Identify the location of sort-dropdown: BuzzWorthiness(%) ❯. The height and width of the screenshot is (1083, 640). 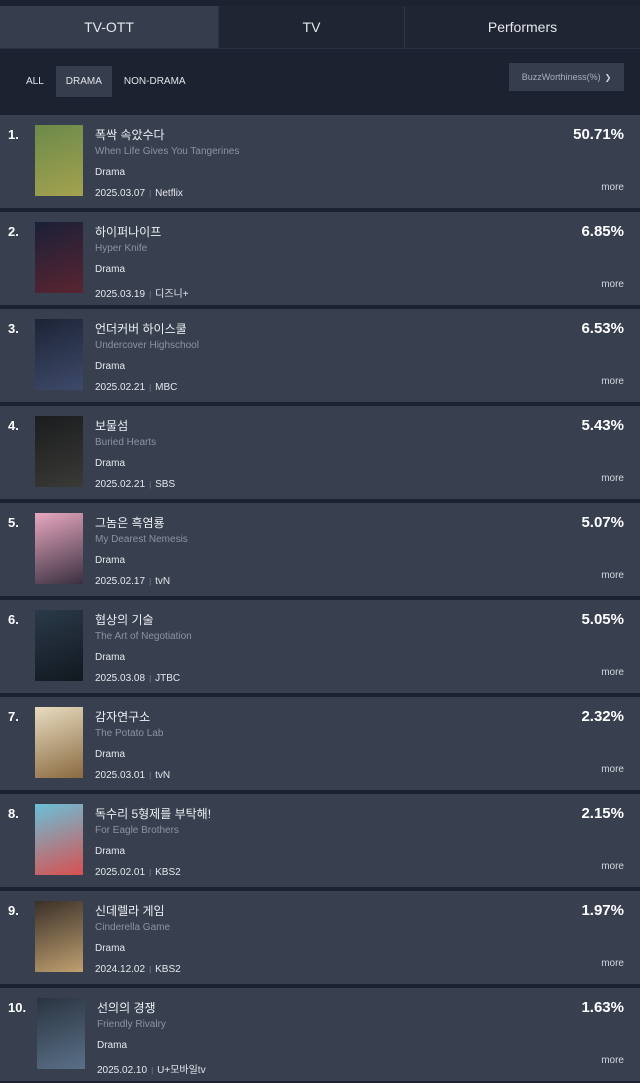
(566, 77).